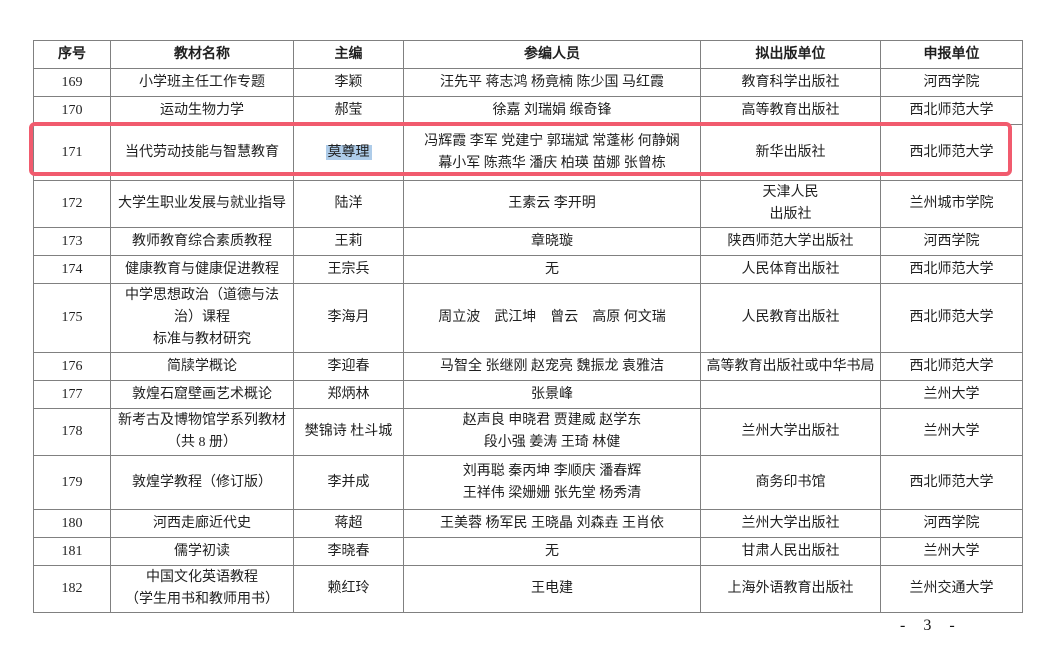 This screenshot has height=662, width=1054. What do you see at coordinates (348, 394) in the screenshot?
I see `cell-chief-editor: 郑炳林` at bounding box center [348, 394].